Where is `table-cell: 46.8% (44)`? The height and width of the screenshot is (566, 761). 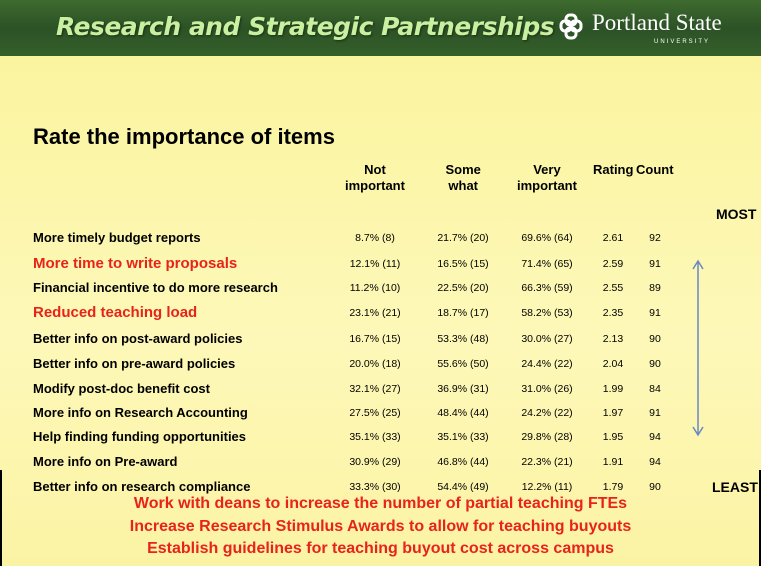
table-cell: 46.8% (44) is located at coordinates (463, 462).